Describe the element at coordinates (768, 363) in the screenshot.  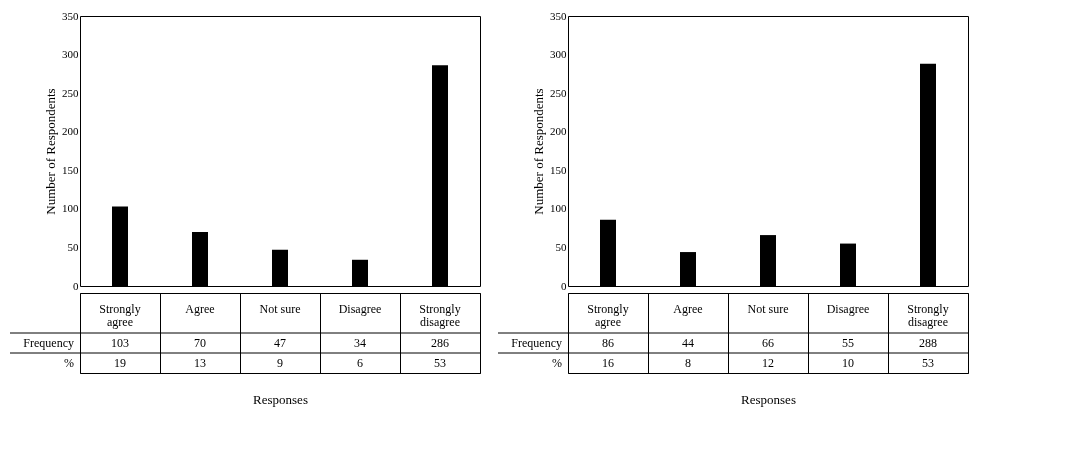
I see `text: 12` at that location.